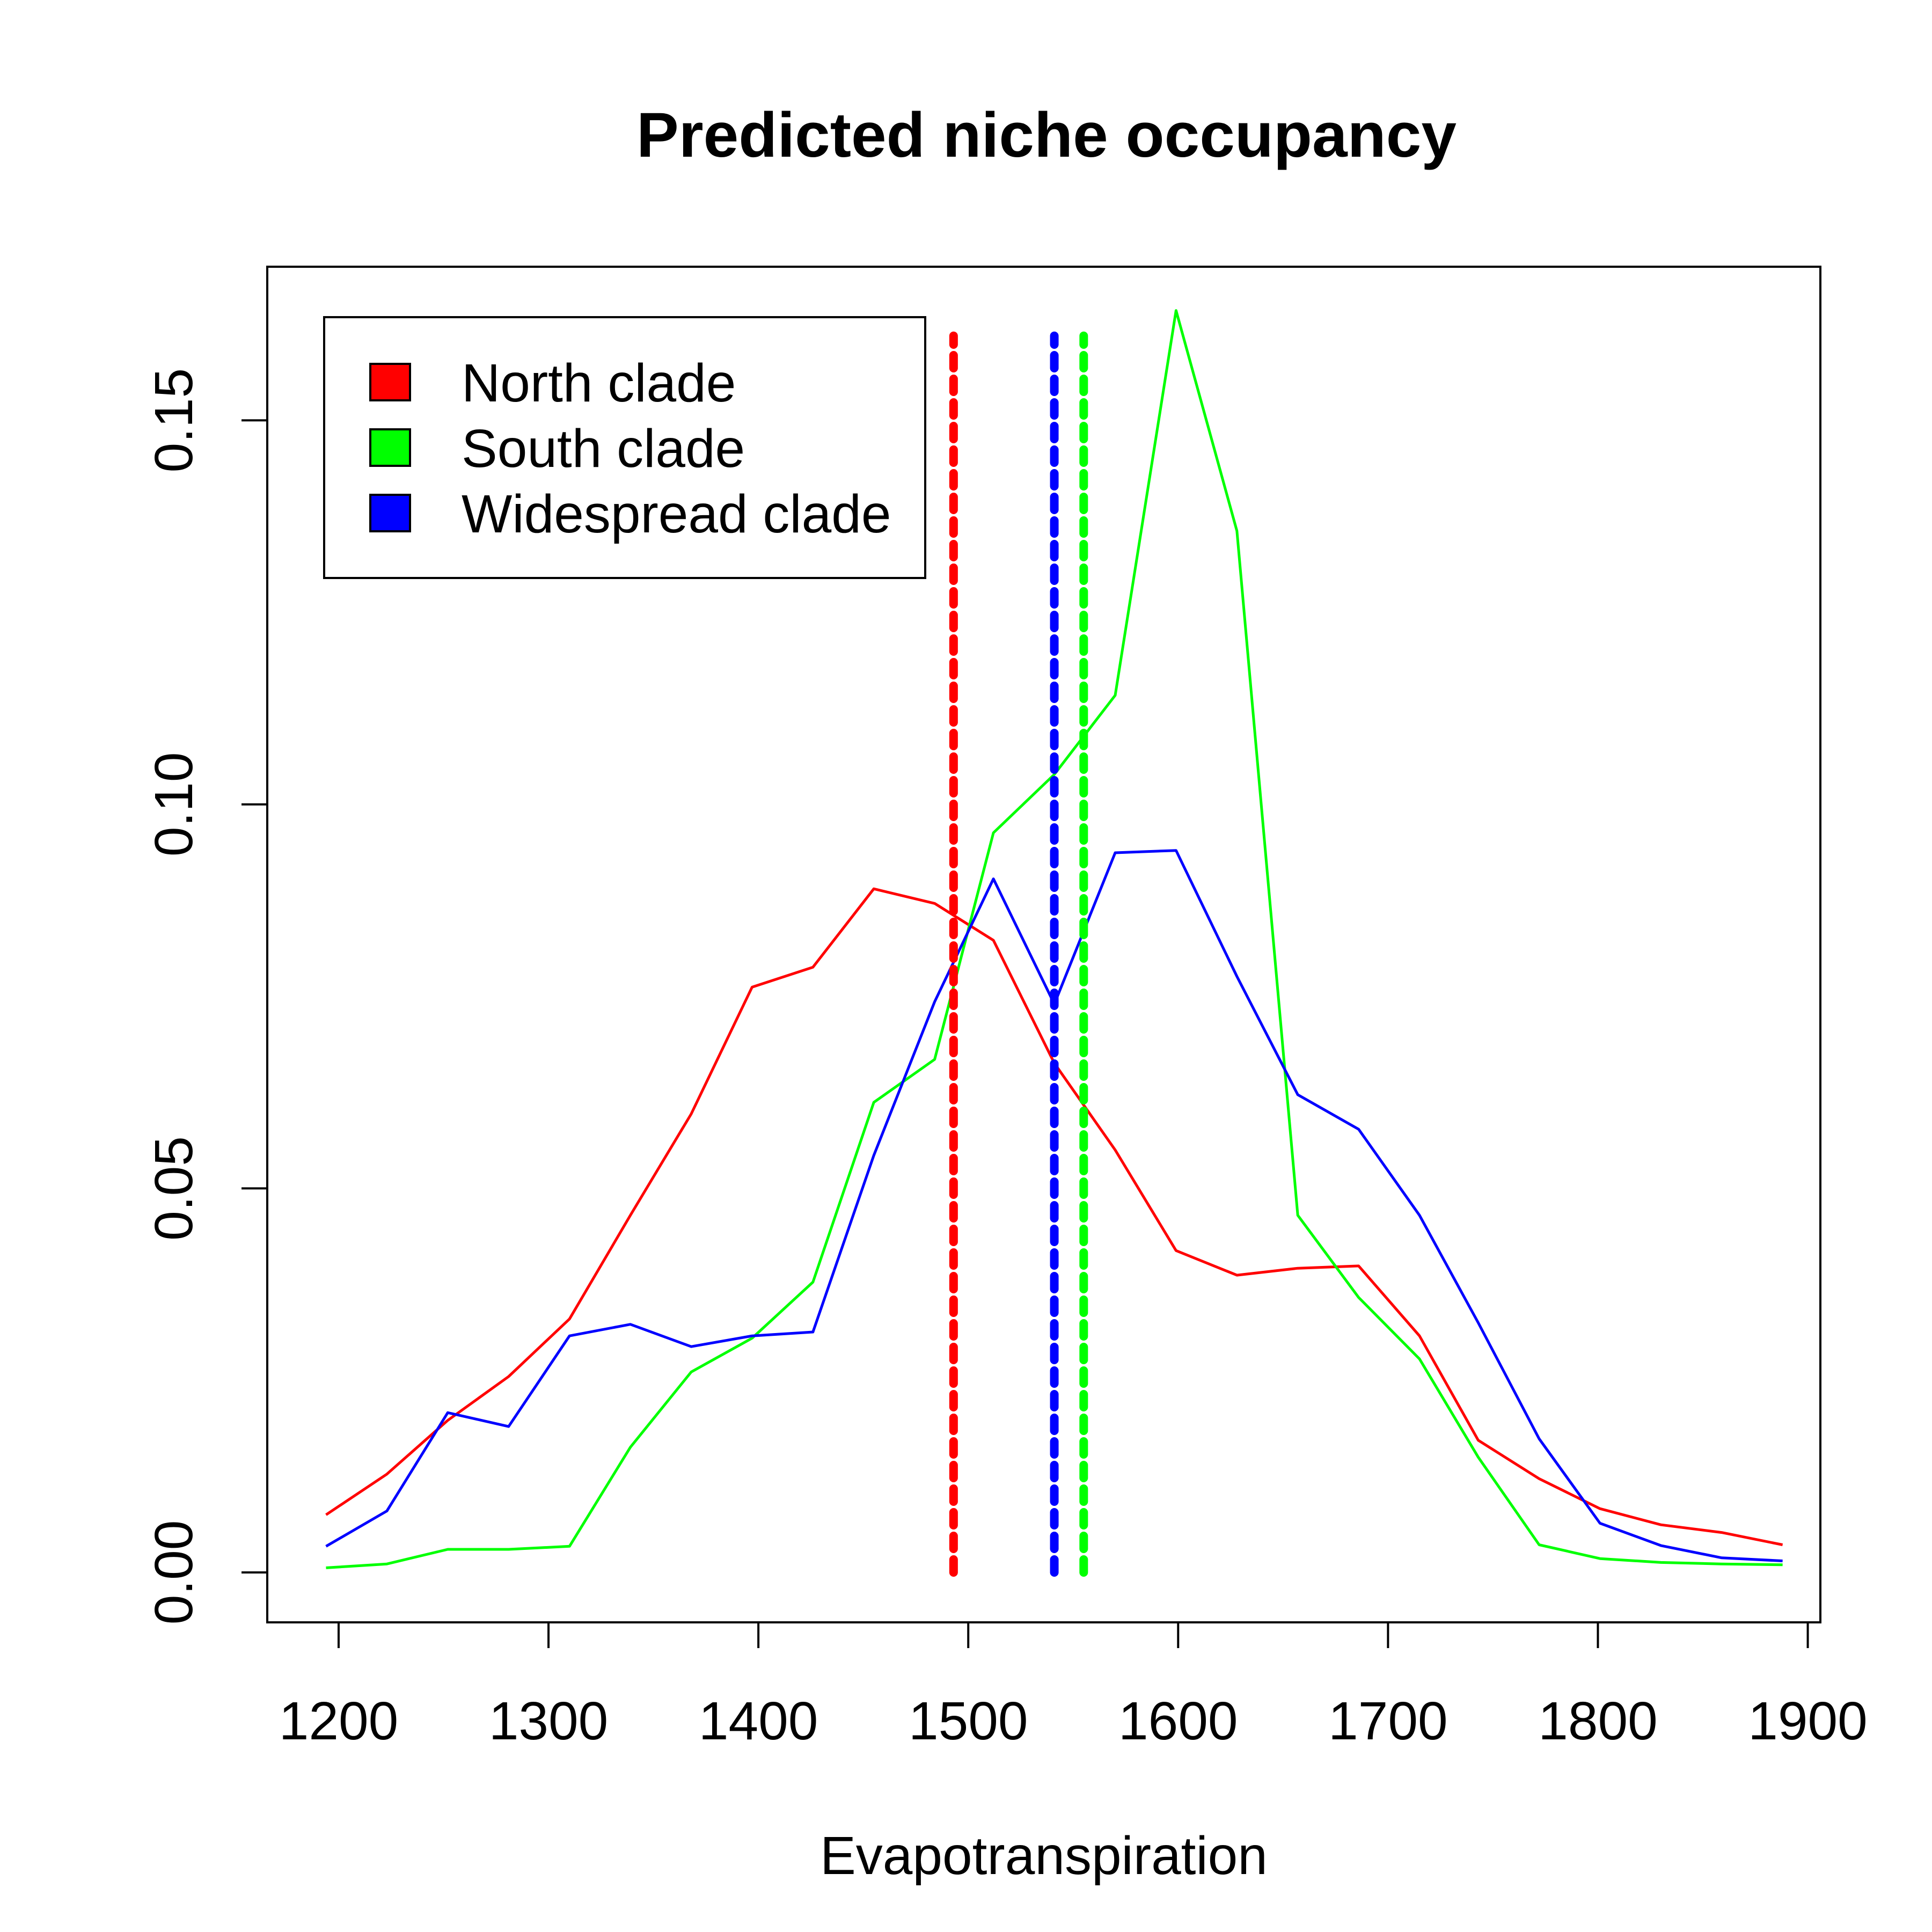 The height and width of the screenshot is (1932, 1932). Describe the element at coordinates (174, 1188) in the screenshot. I see `y-tick-label: 0.05` at that location.